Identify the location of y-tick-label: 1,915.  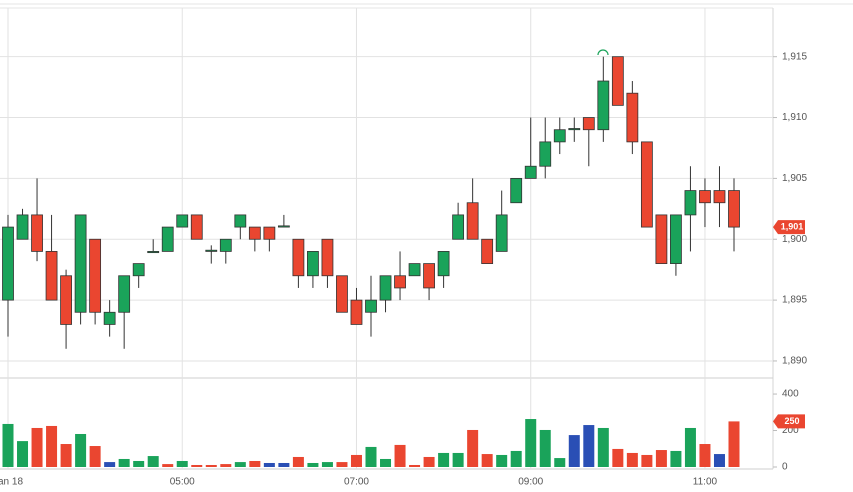
(794, 56).